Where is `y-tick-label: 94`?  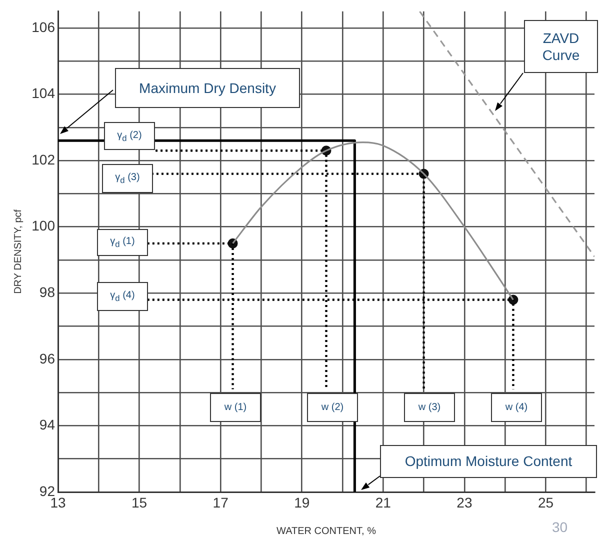
y-tick-label: 94 is located at coordinates (47, 424).